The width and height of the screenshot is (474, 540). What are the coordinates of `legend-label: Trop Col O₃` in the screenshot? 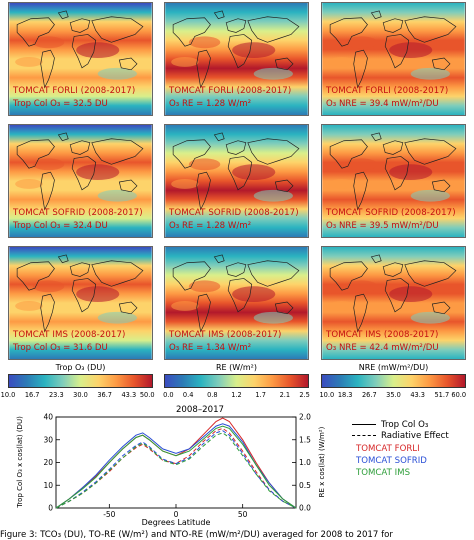 It's located at (405, 425).